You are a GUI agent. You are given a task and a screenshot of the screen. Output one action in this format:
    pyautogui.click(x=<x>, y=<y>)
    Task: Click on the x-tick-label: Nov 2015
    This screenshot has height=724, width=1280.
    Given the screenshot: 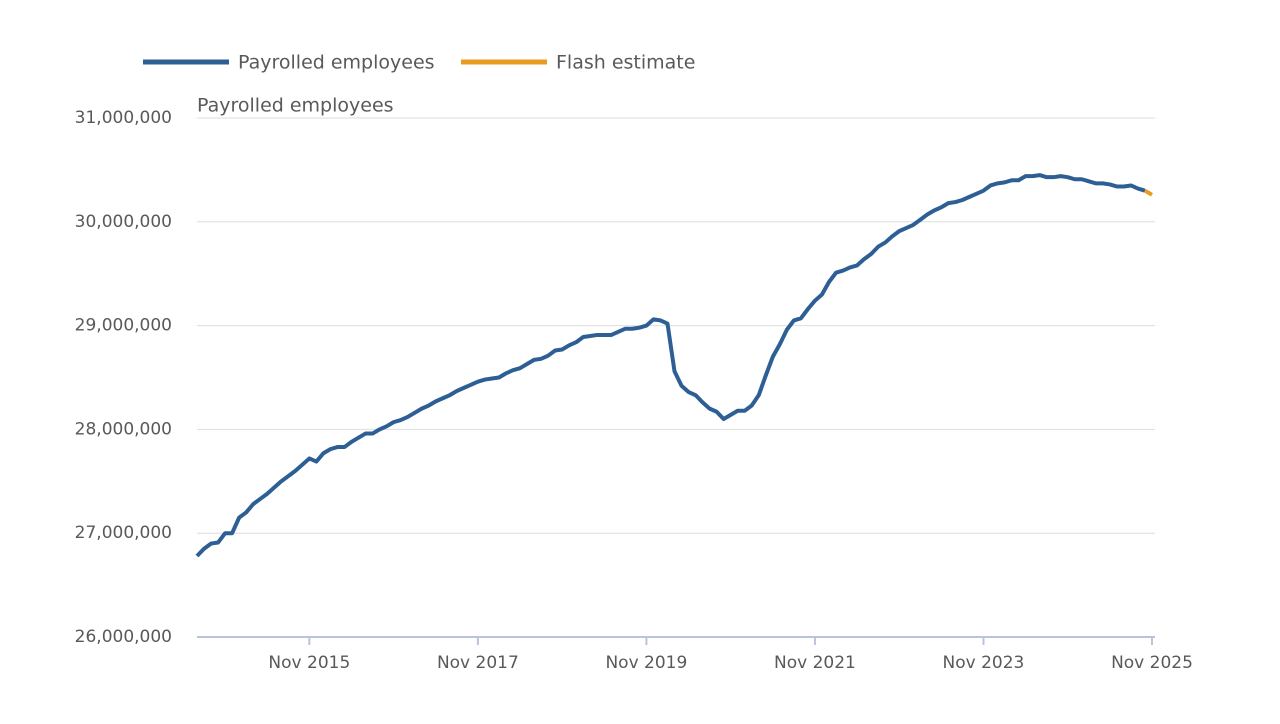 What is the action you would take?
    pyautogui.click(x=309, y=663)
    